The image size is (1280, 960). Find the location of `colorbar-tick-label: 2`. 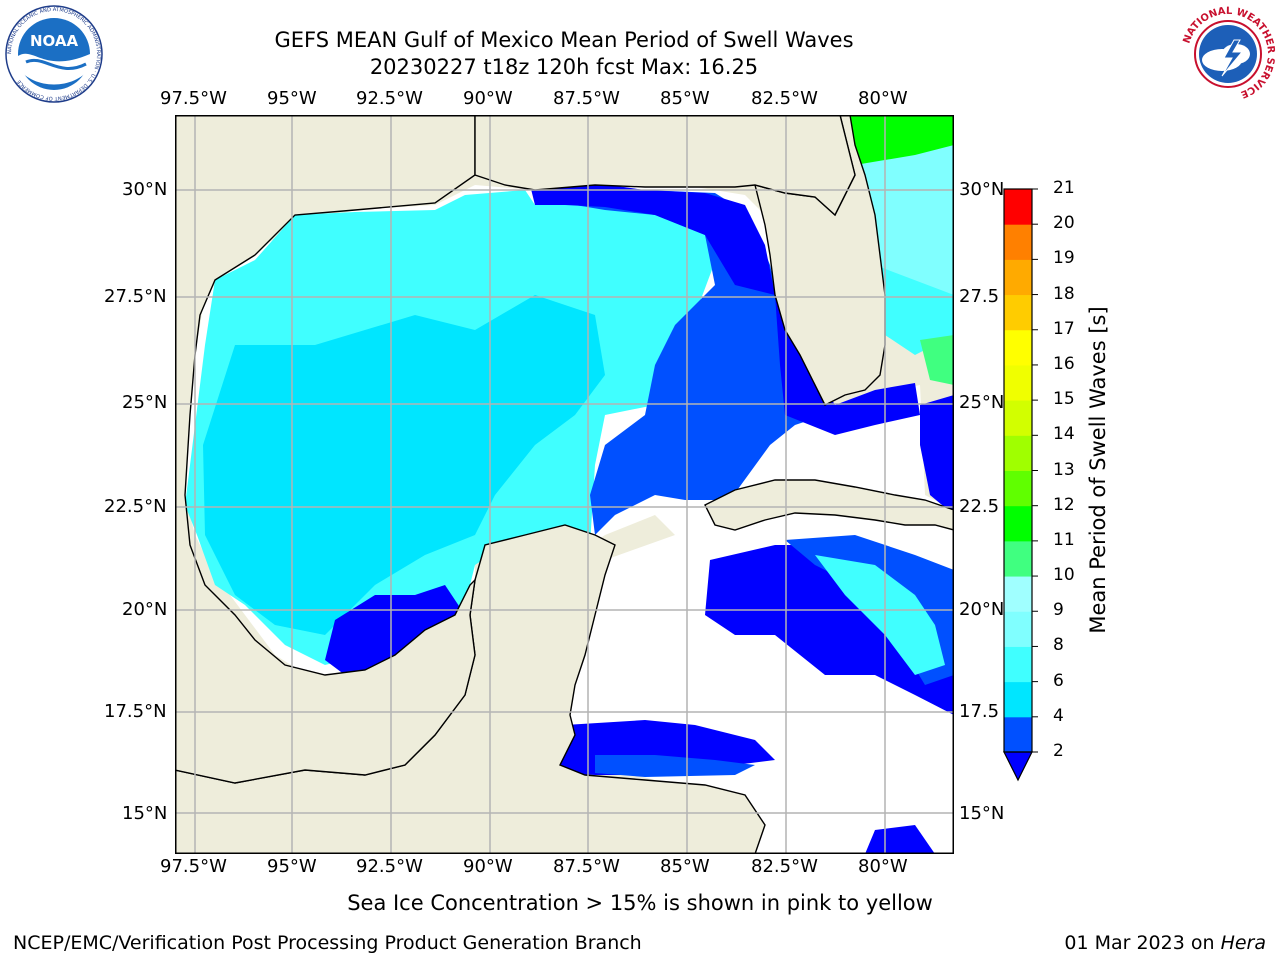

colorbar-tick-label: 2 is located at coordinates (1058, 751).